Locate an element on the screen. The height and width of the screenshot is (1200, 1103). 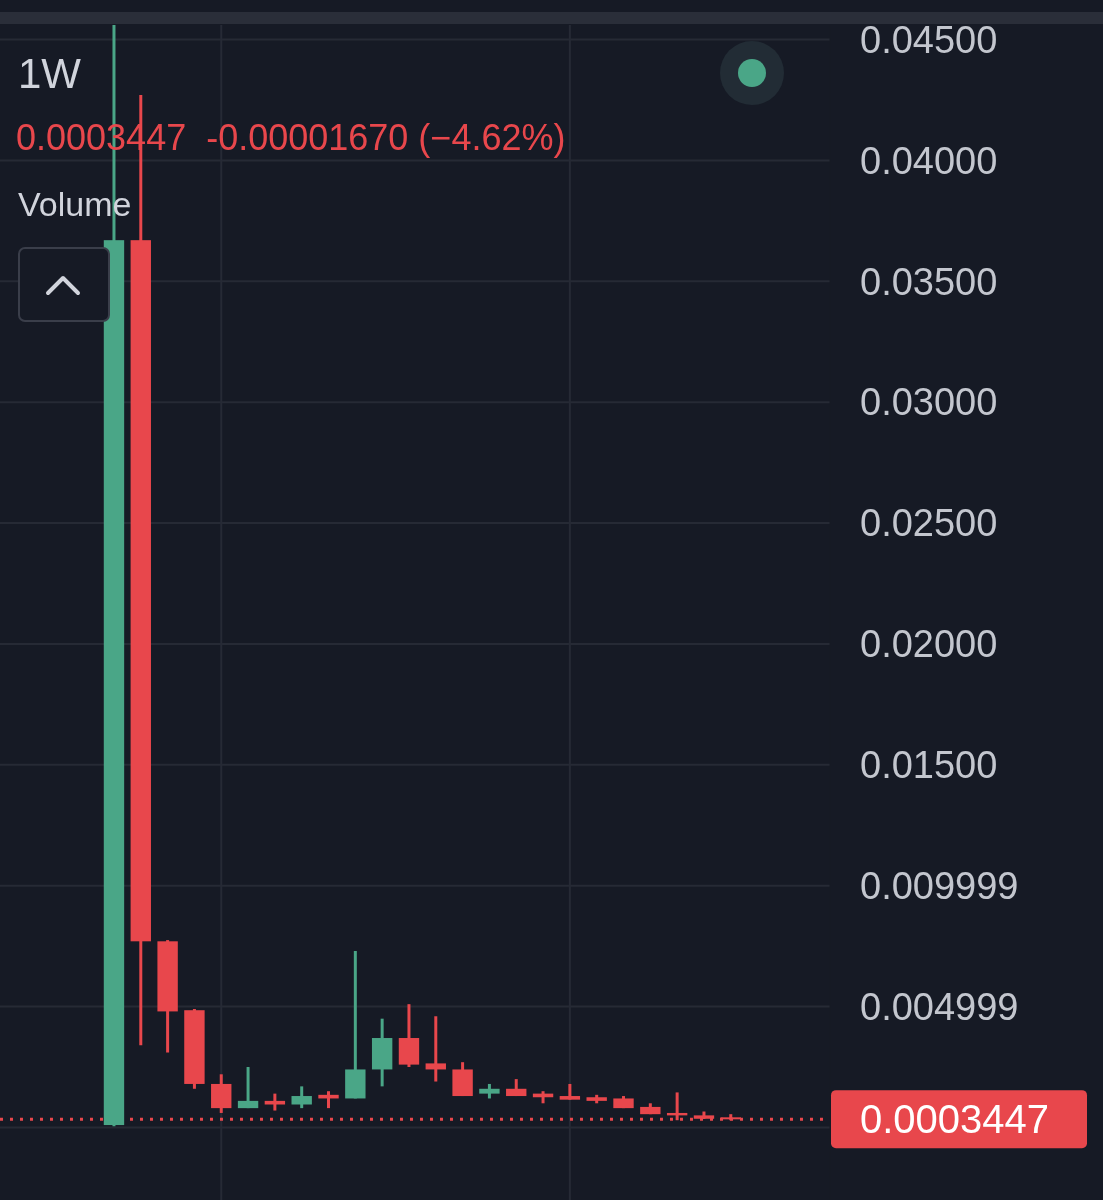
y-tick-label: 0.004999 is located at coordinates (939, 1006).